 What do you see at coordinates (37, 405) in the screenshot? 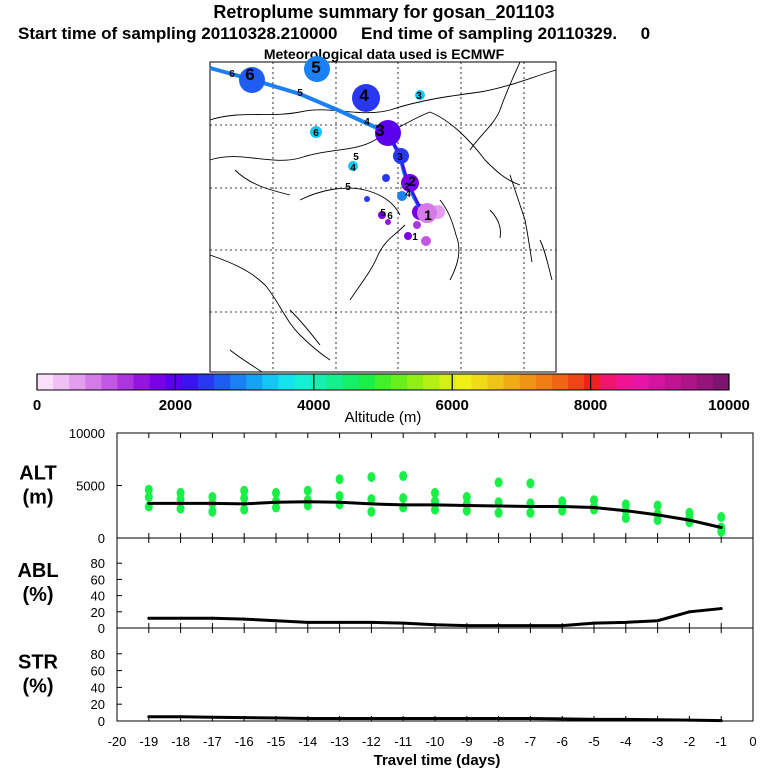
I see `colorbar-tick-label: 0` at bounding box center [37, 405].